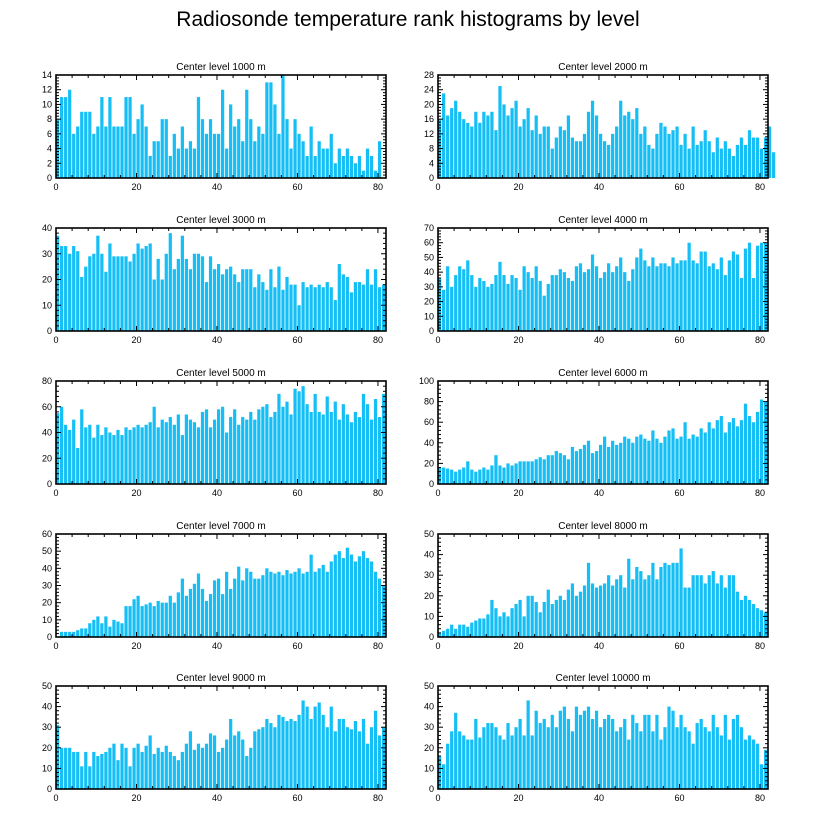 The height and width of the screenshot is (829, 816). What do you see at coordinates (760, 798) in the screenshot?
I see `x-tick-label: 80` at bounding box center [760, 798].